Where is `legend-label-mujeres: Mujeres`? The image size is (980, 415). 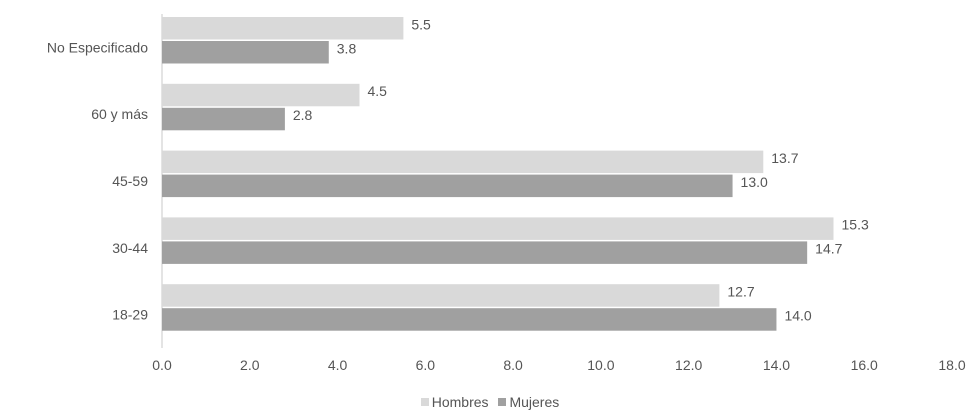
legend-label-mujeres: Mujeres is located at coordinates (534, 402).